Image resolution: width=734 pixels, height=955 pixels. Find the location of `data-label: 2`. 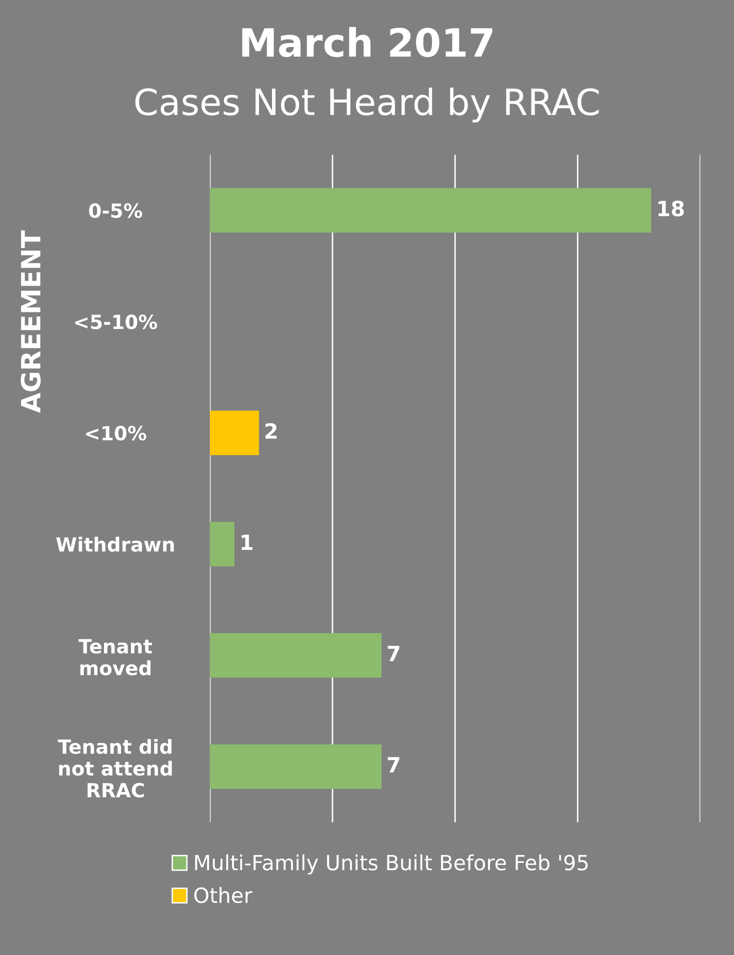

data-label: 2 is located at coordinates (271, 431).